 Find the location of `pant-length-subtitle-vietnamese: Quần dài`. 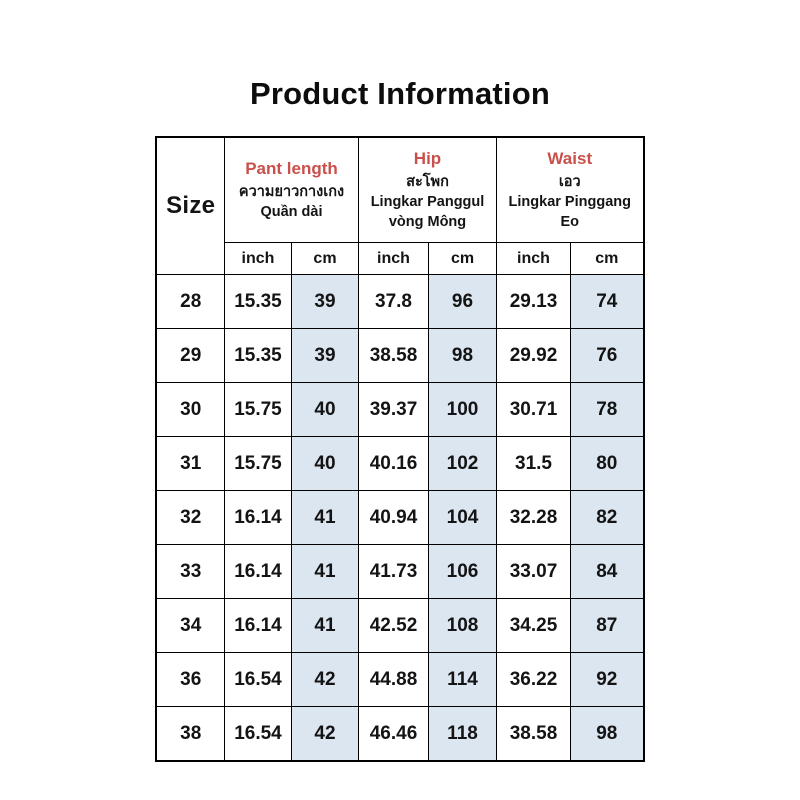

pant-length-subtitle-vietnamese: Quần dài is located at coordinates (291, 211).